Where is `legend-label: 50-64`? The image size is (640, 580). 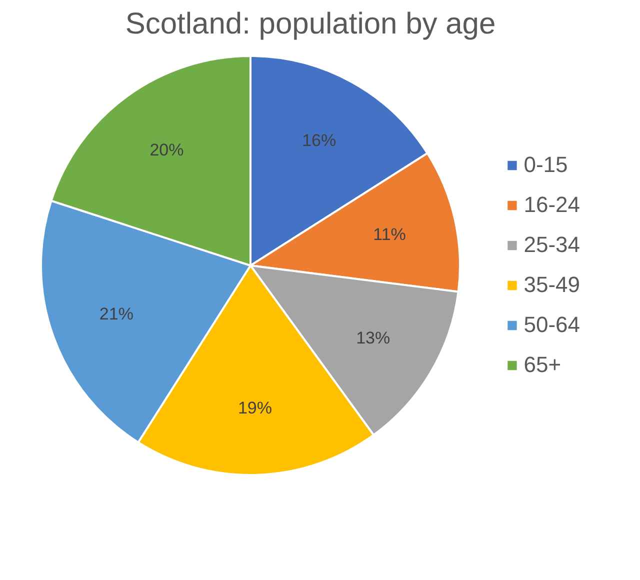
legend-label: 50-64 is located at coordinates (552, 325).